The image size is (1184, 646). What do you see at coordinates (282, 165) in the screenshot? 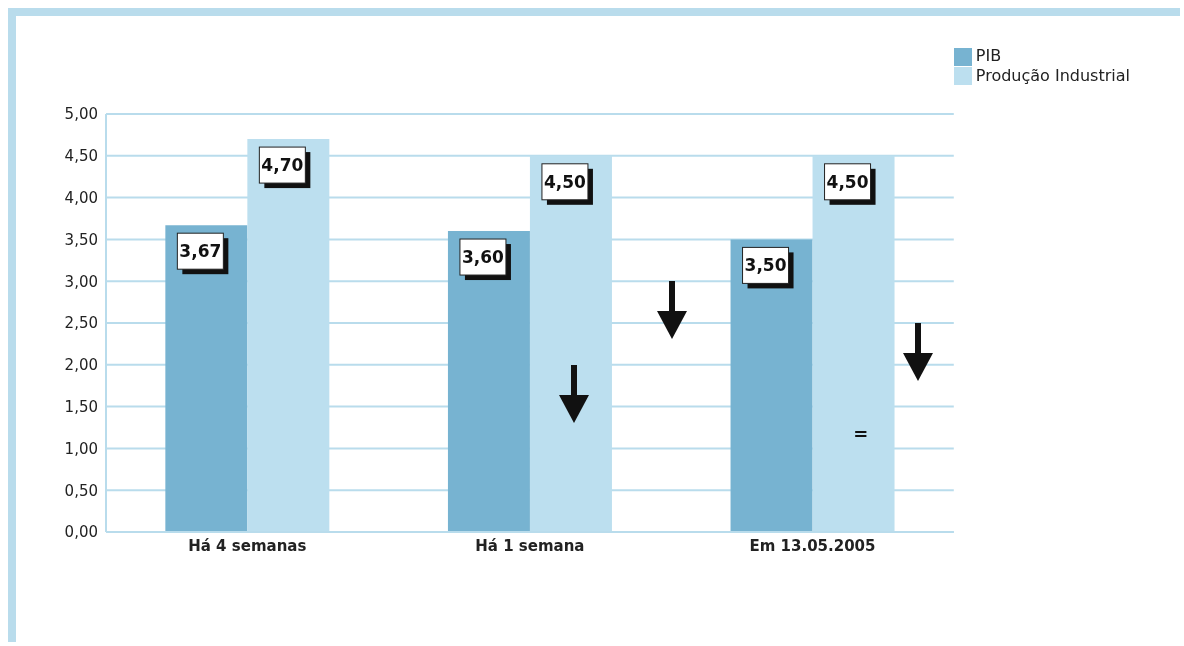
I see `data-label: 4,70` at bounding box center [282, 165].